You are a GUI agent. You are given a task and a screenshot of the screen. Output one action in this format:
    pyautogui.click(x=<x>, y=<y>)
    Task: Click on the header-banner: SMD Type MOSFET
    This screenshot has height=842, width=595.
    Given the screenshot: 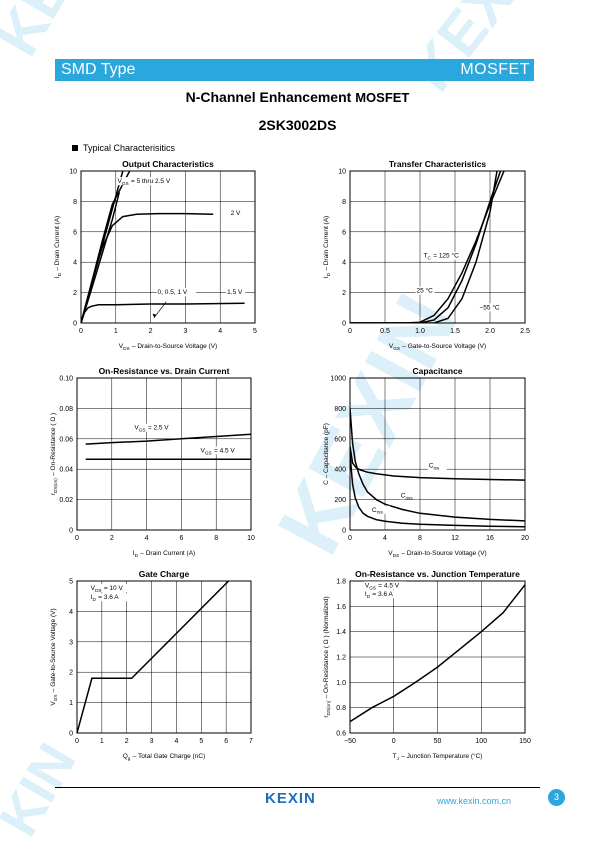 What is the action you would take?
    pyautogui.click(x=294, y=70)
    